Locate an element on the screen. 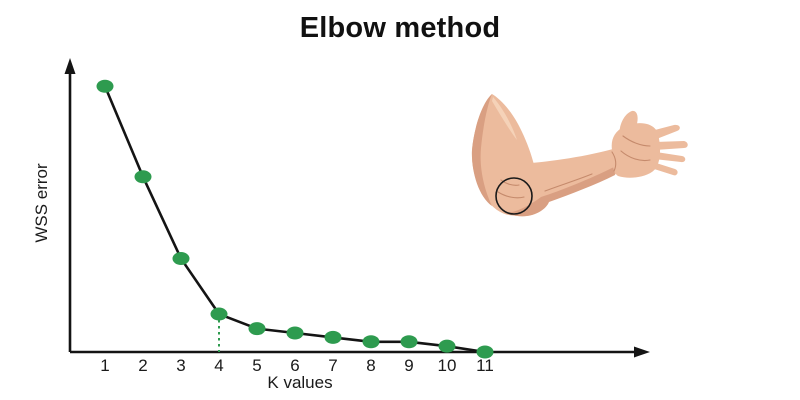 The height and width of the screenshot is (400, 800). x-axis-arrow-icon is located at coordinates (642, 352).